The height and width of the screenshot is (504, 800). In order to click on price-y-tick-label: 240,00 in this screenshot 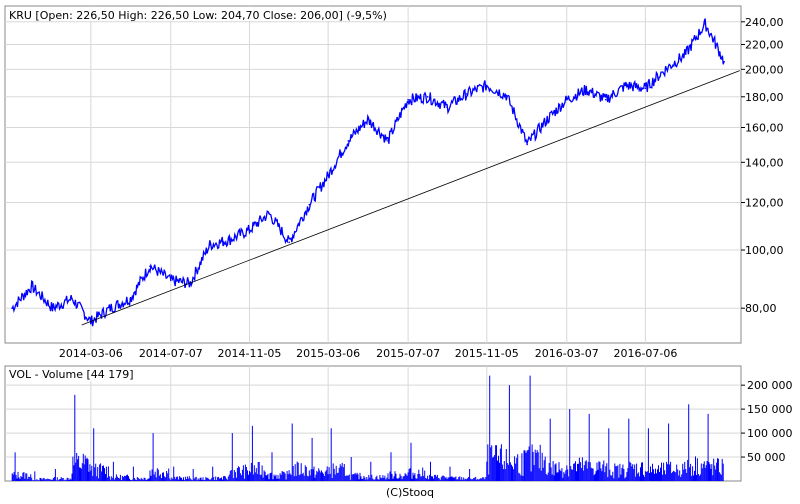, I will do `click(764, 22)`.